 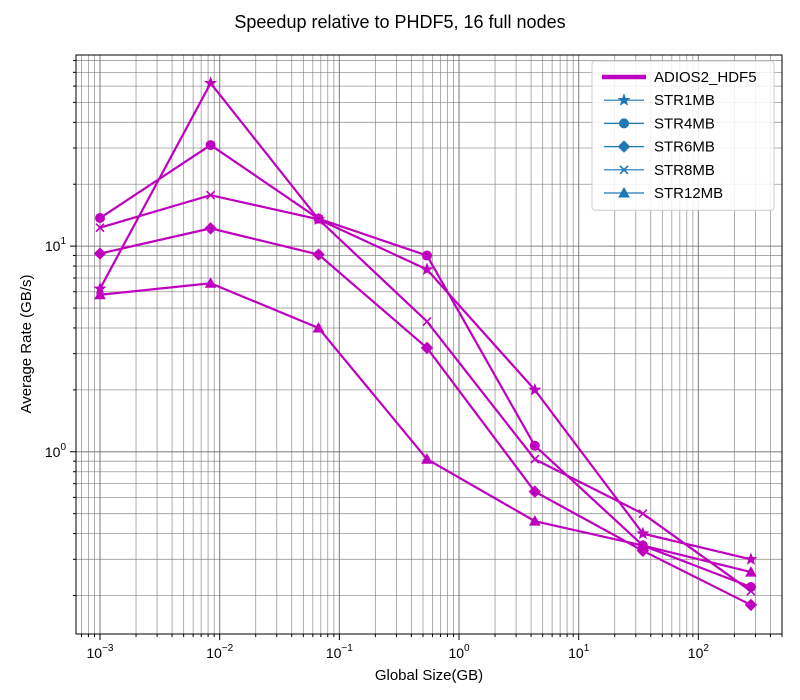 I want to click on legend-marker-str8mb, so click(x=624, y=170).